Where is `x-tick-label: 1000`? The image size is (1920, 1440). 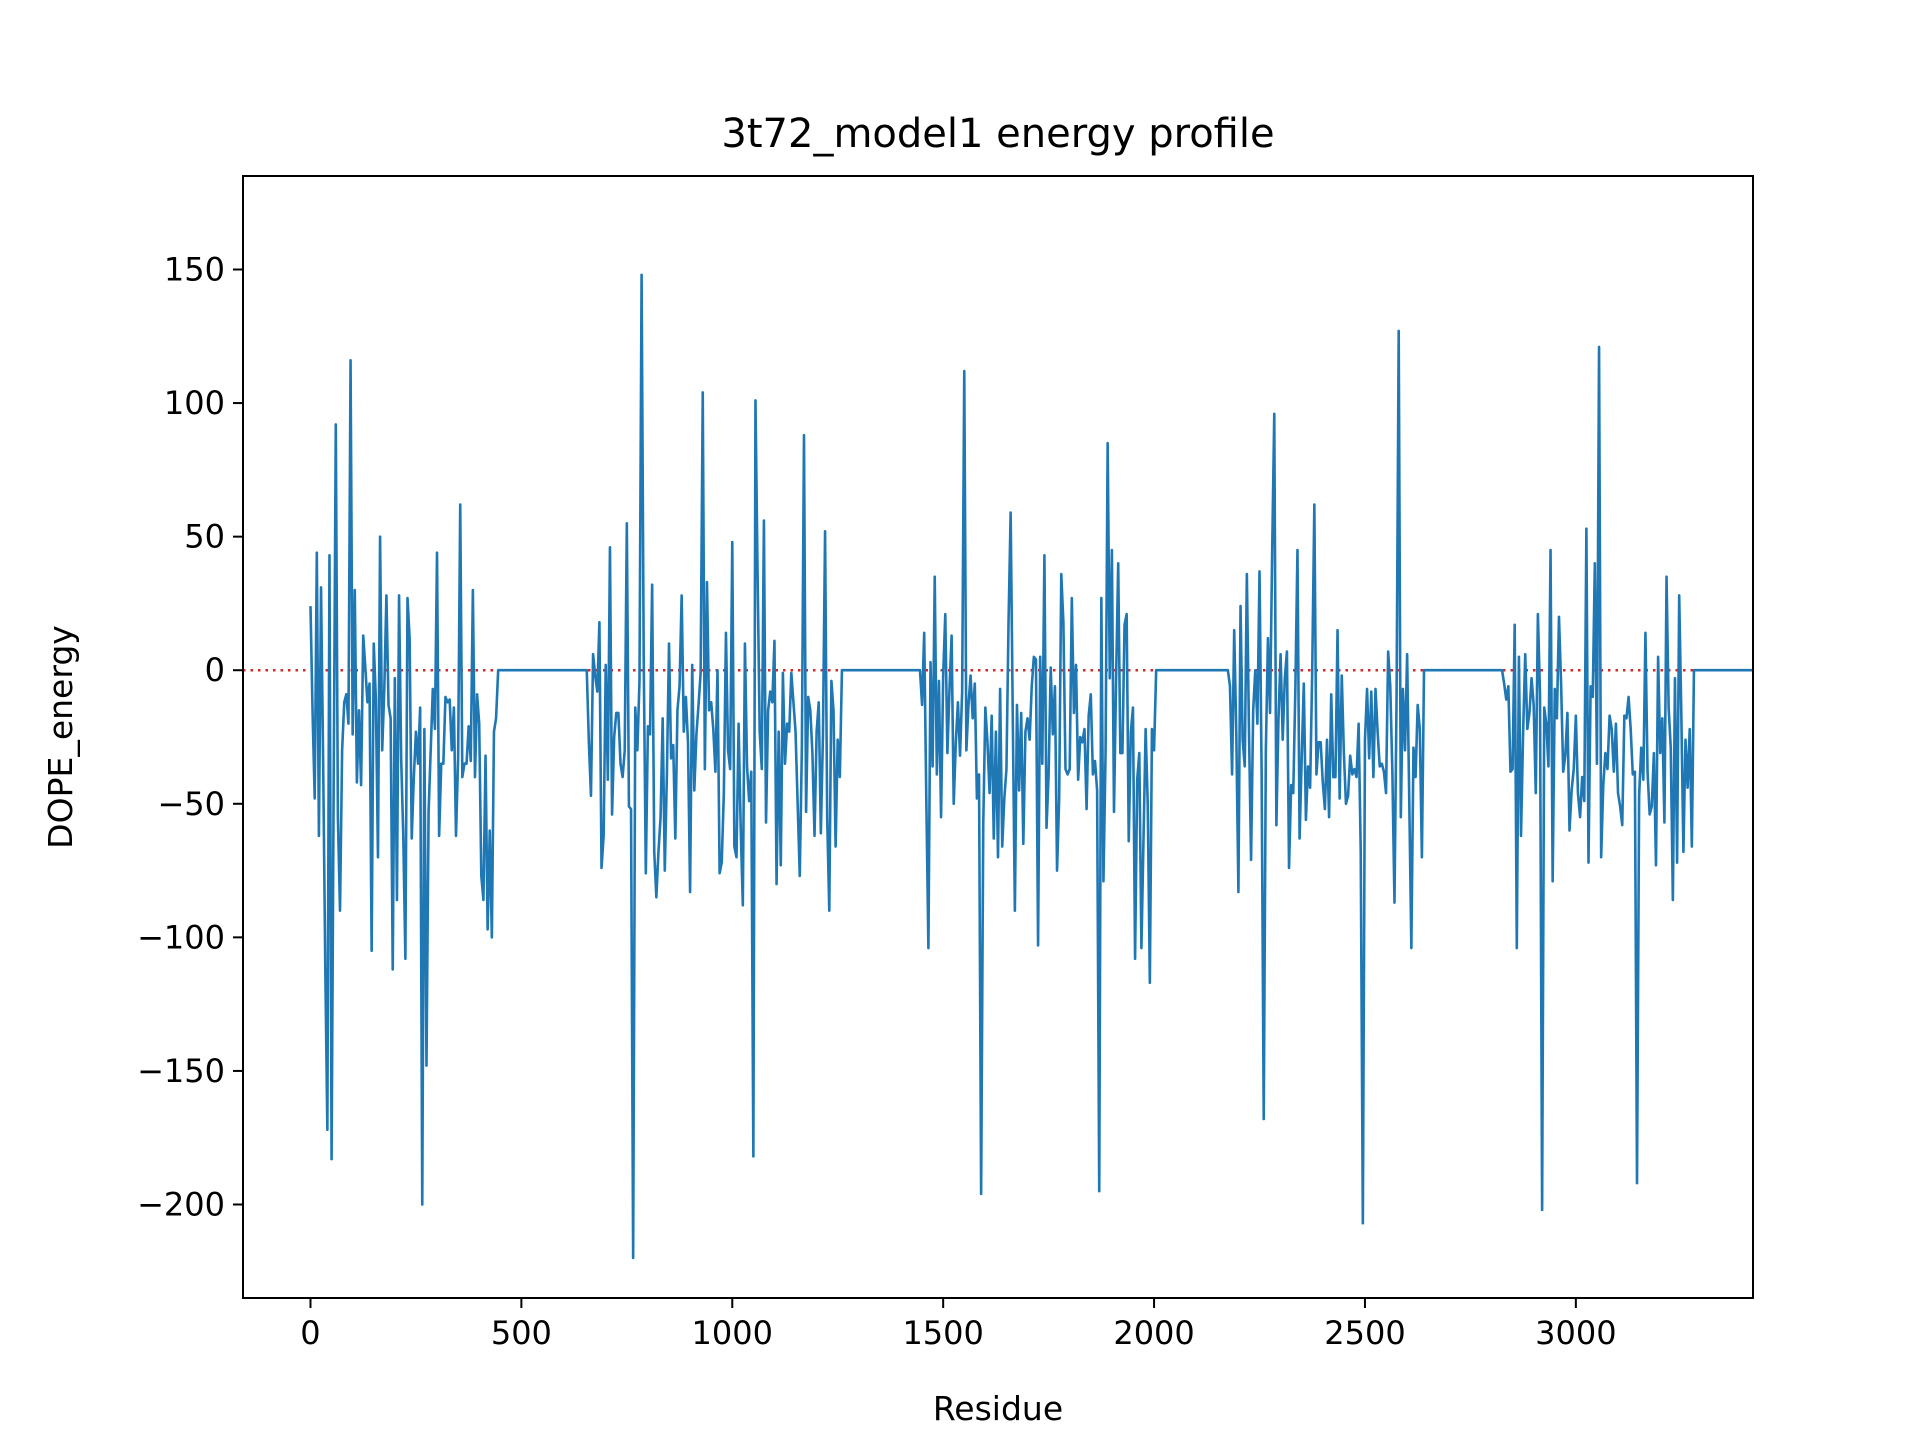
x-tick-label: 1000 is located at coordinates (732, 1333).